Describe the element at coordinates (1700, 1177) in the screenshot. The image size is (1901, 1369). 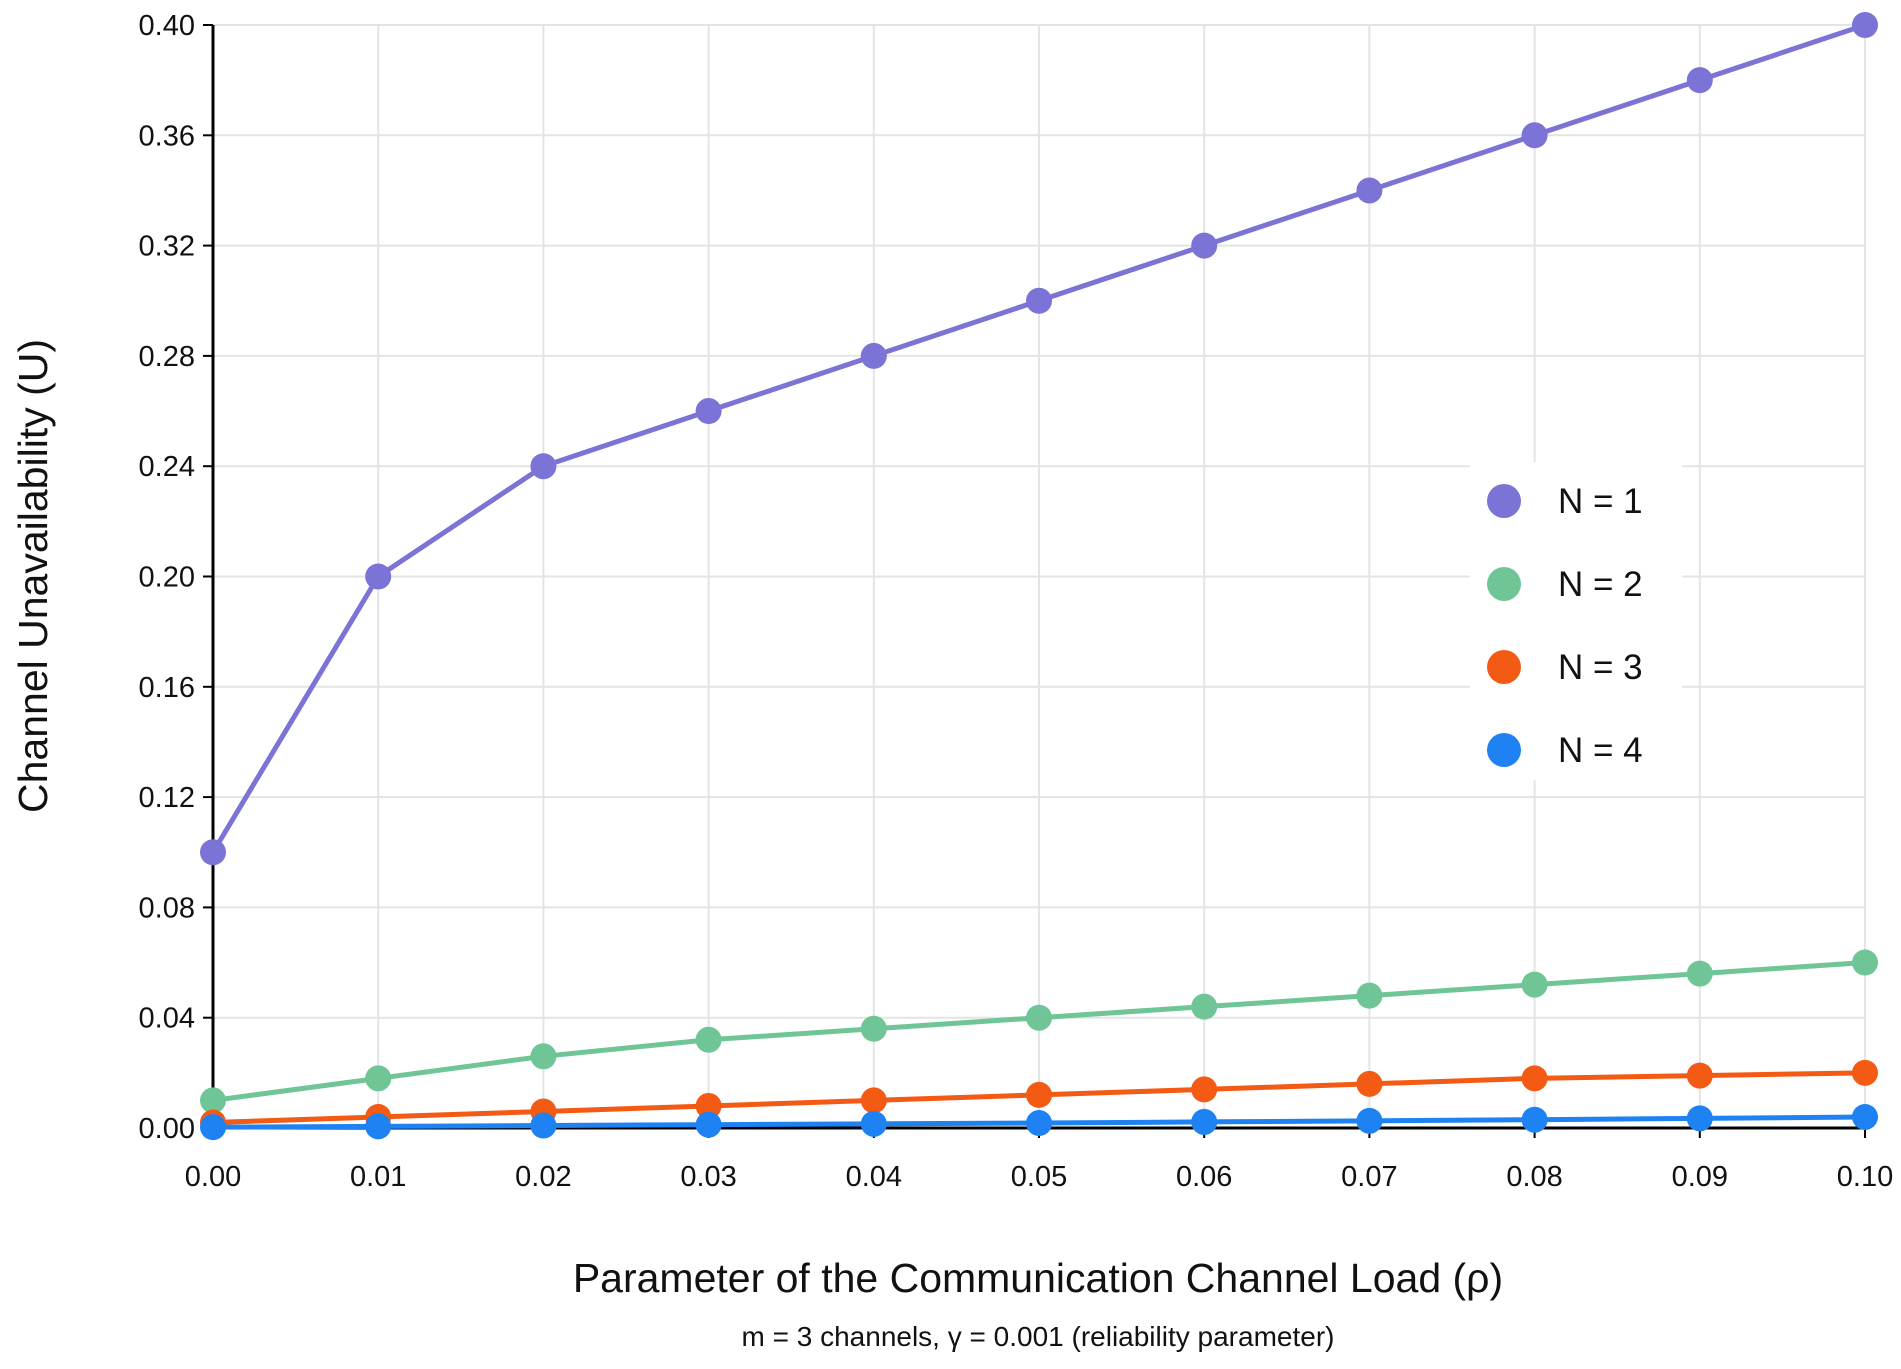
I see `x-tick-label: 0.09` at that location.